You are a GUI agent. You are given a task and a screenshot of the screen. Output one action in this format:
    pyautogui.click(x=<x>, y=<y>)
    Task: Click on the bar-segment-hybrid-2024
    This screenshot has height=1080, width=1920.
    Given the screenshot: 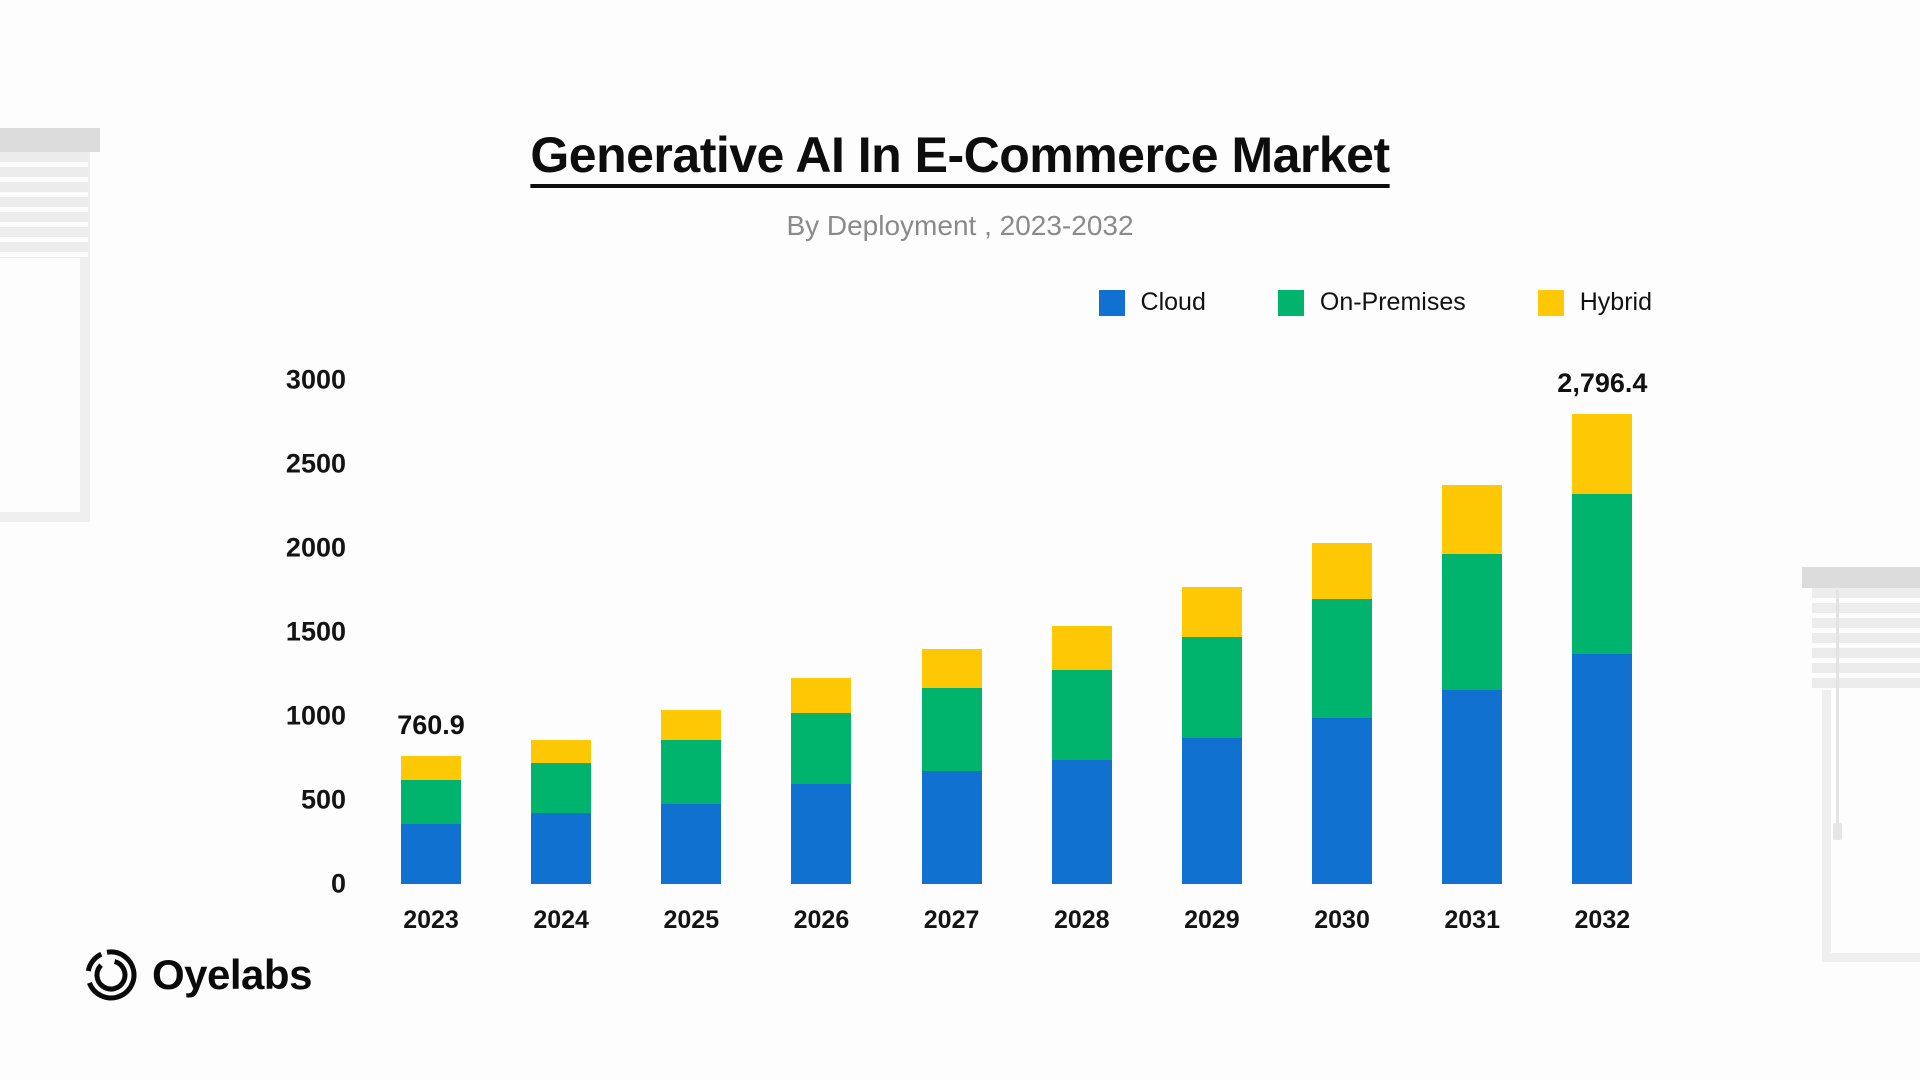 What is the action you would take?
    pyautogui.click(x=561, y=751)
    